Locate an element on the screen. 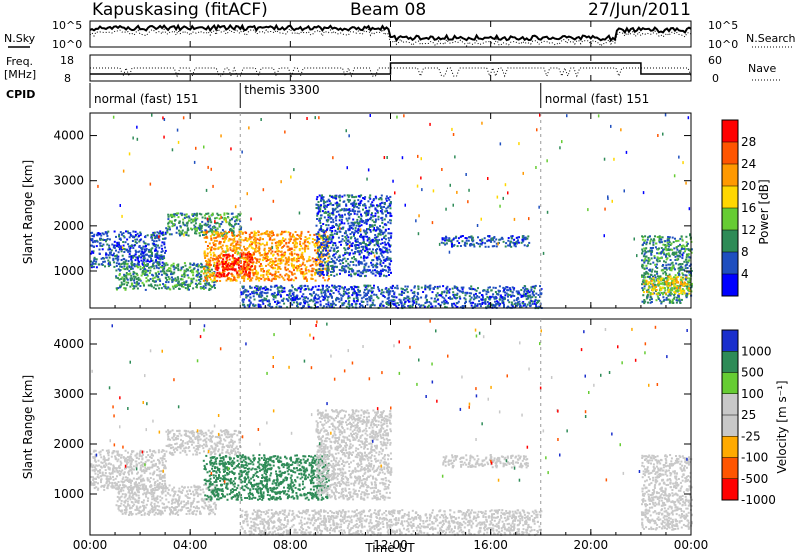  beam-title: Beam 08 is located at coordinates (388, 10).